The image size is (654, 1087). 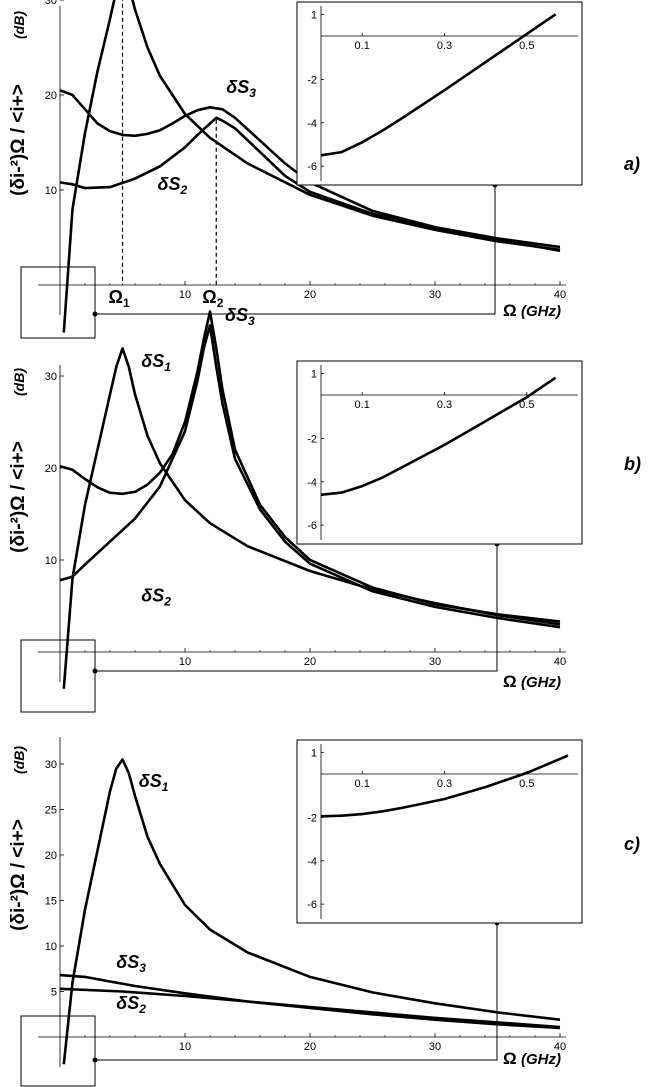 What do you see at coordinates (632, 464) in the screenshot?
I see `panel-label: b)` at bounding box center [632, 464].